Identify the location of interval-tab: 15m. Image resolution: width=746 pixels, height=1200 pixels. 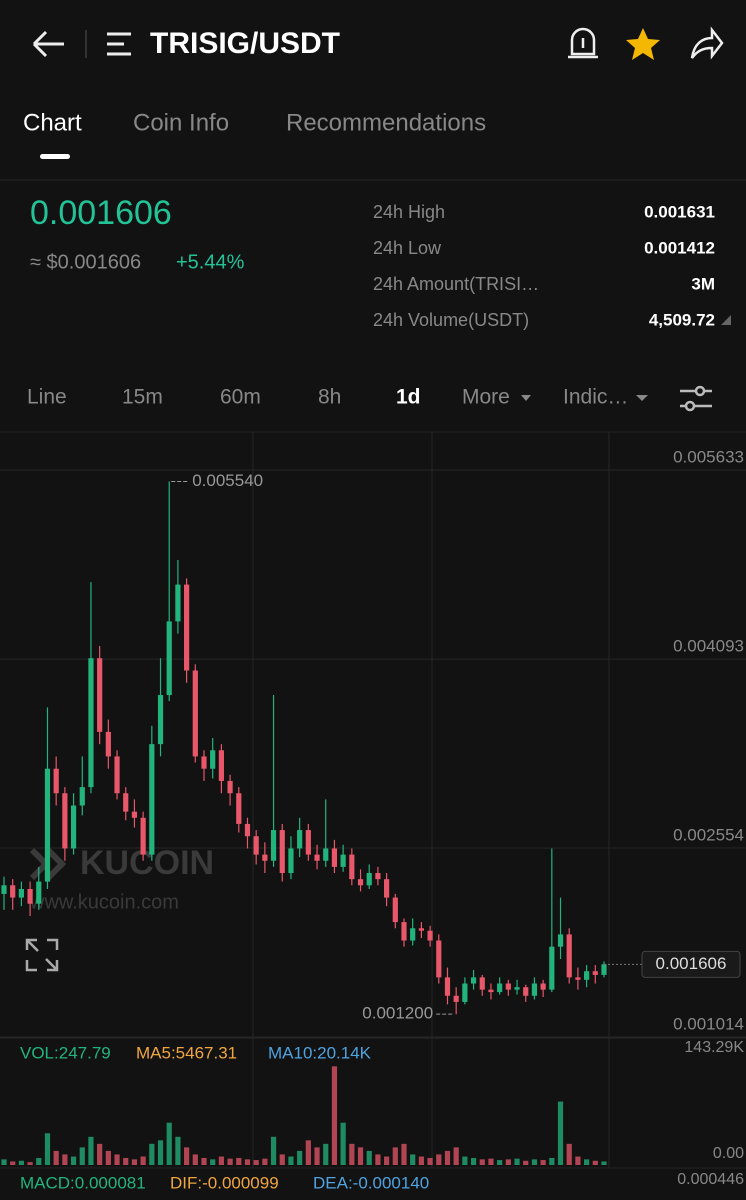
(142, 397).